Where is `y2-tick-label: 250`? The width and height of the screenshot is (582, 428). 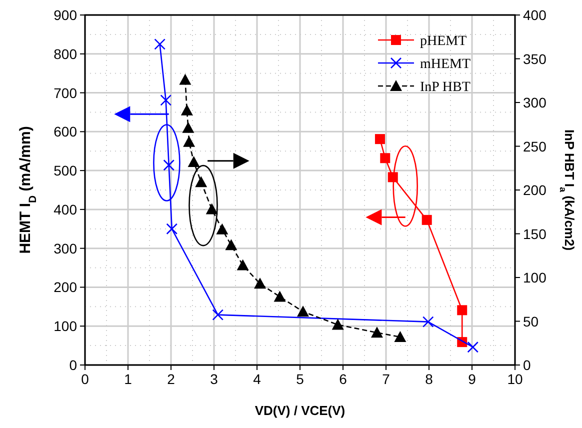
y2-tick-label: 250 is located at coordinates (535, 146).